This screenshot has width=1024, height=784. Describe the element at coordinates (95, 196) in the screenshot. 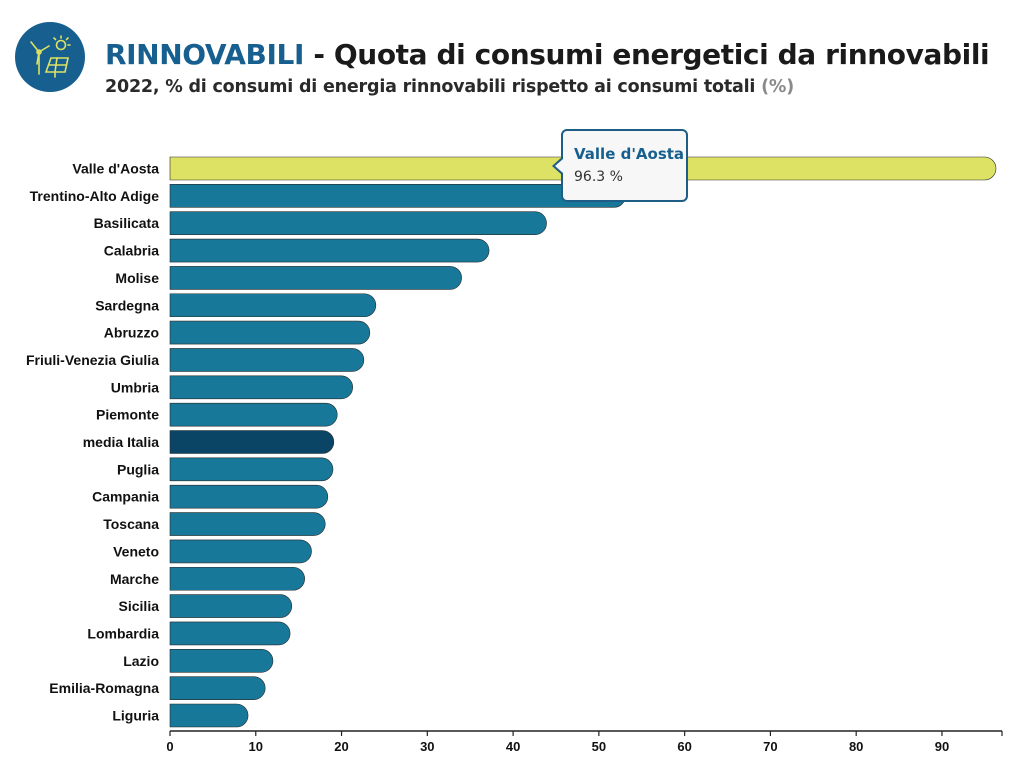

I see `category-label-trentino-alto-adige: Trentino-Alto Adige` at that location.